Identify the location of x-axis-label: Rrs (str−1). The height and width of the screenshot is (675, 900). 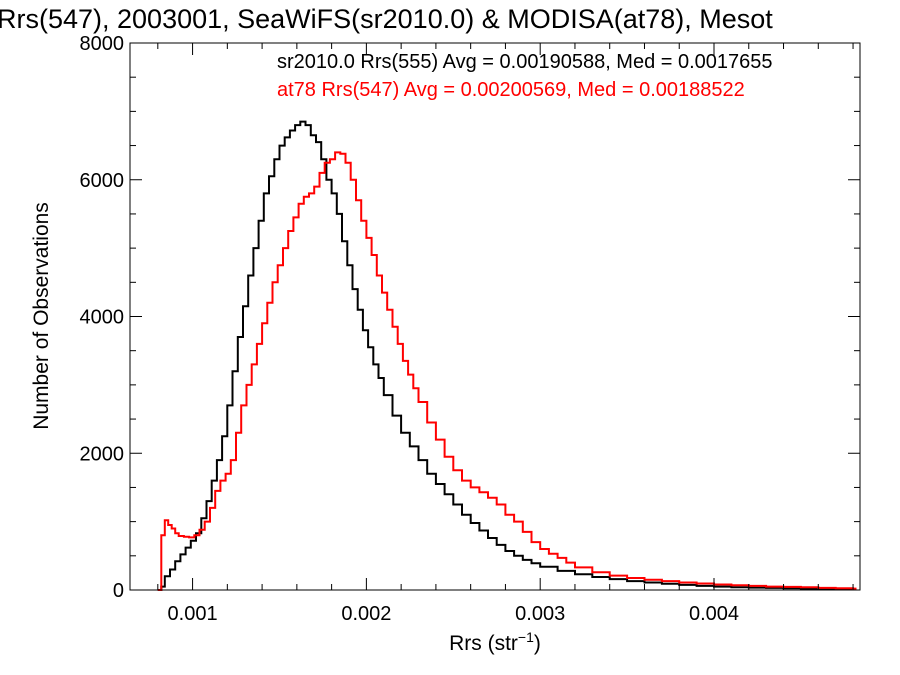
(495, 642).